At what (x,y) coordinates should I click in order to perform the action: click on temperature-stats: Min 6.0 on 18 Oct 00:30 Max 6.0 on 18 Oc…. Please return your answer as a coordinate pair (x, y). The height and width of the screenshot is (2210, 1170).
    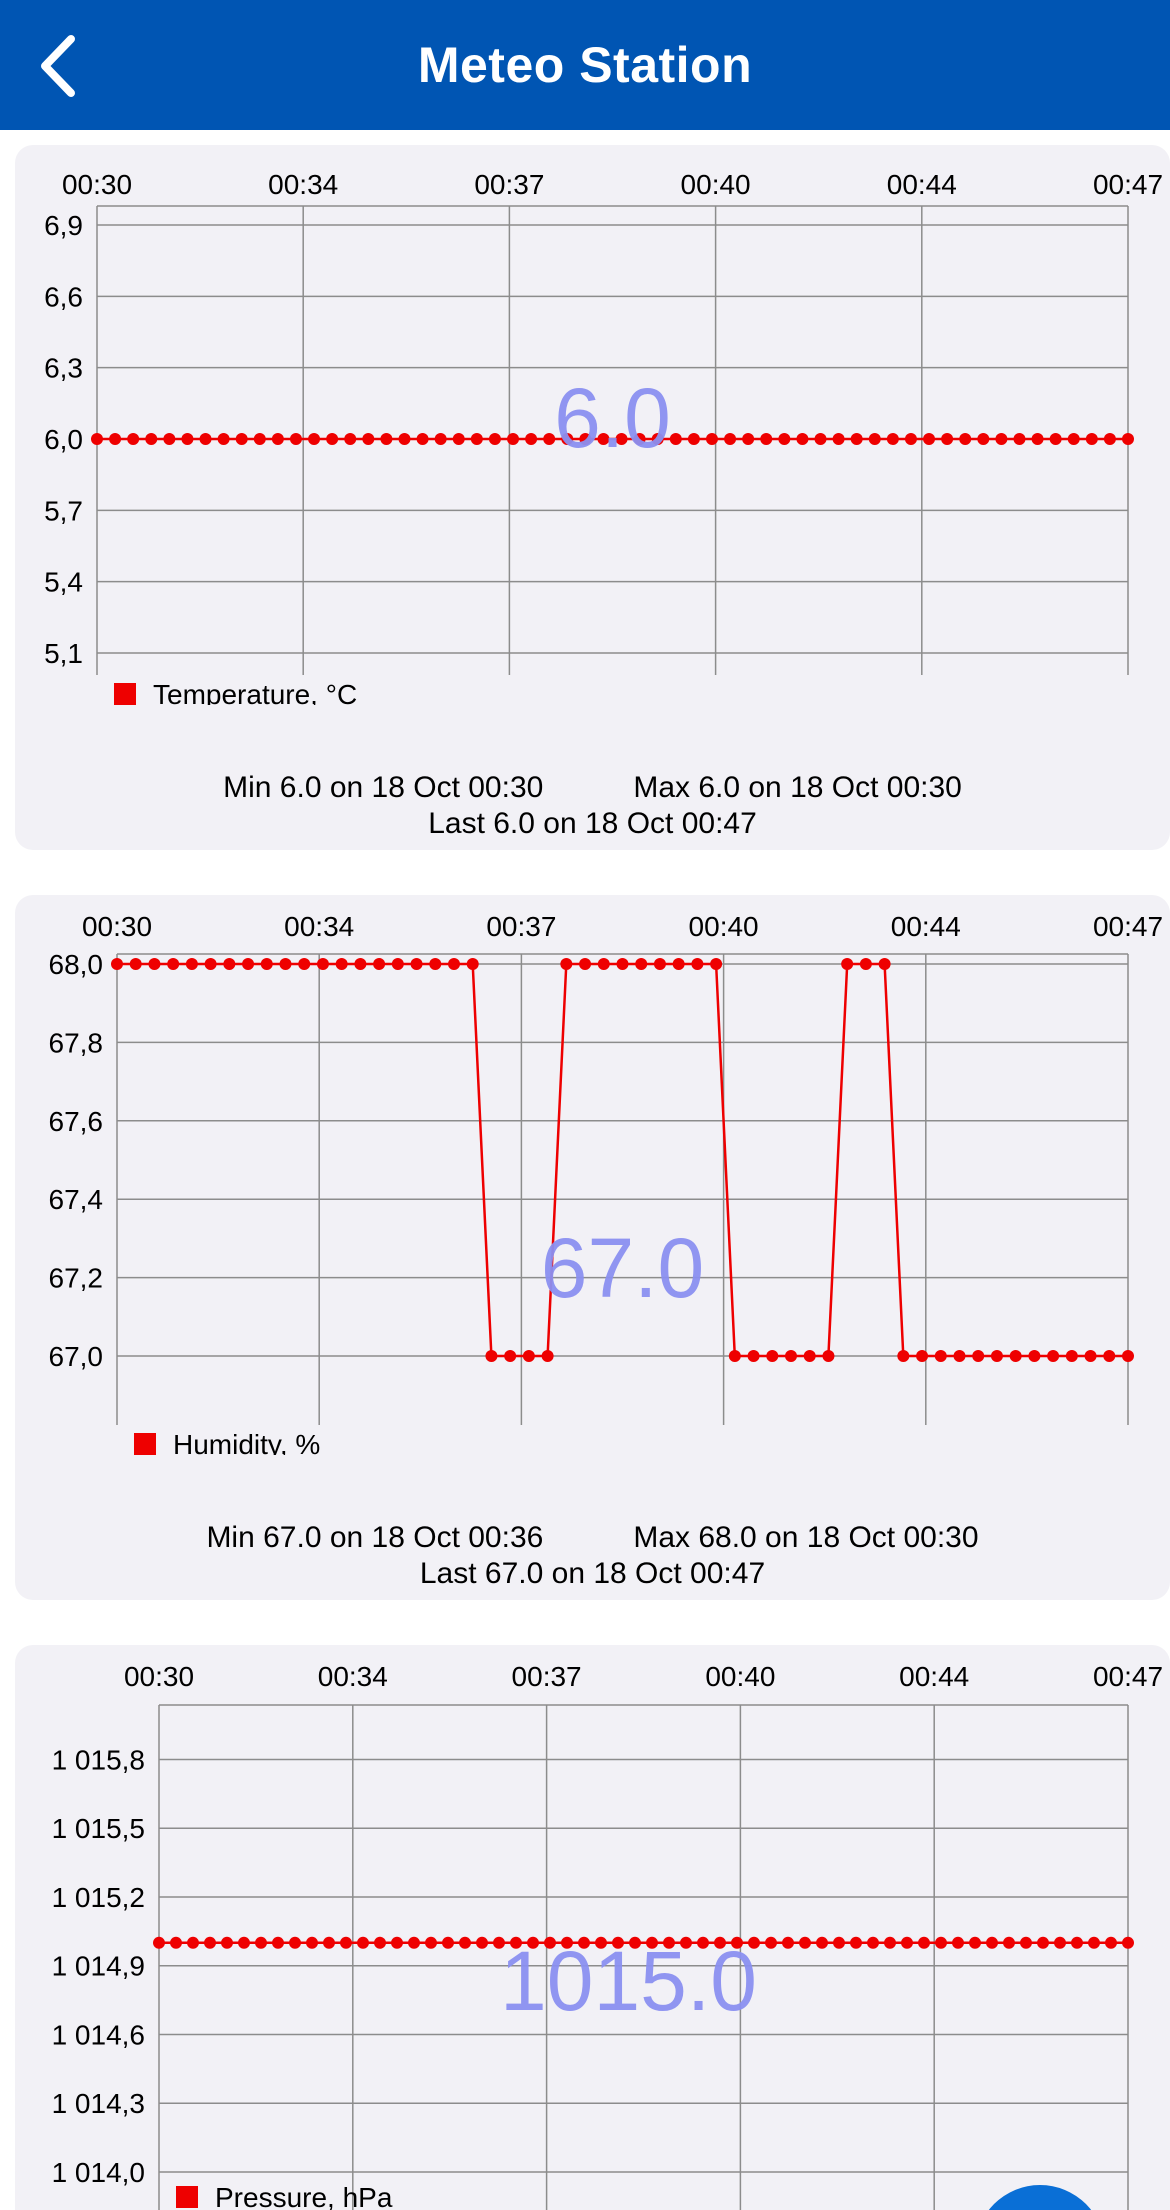
    Looking at the image, I should click on (592, 806).